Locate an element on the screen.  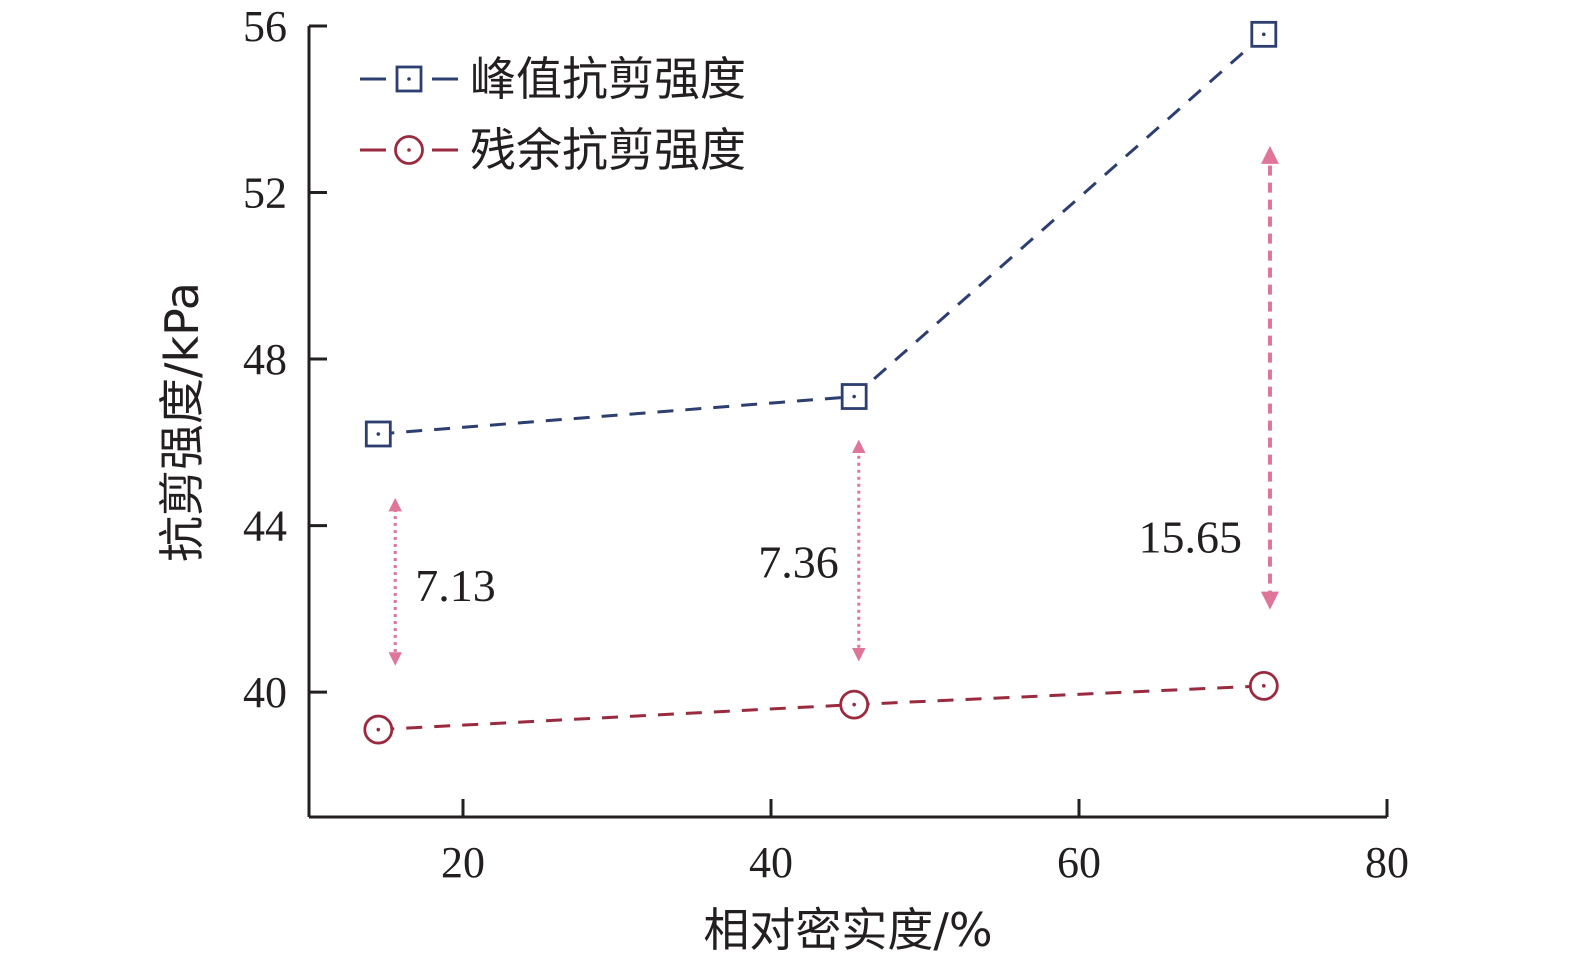
legend-label: 峰值抗剪强度 is located at coordinates (608, 79).